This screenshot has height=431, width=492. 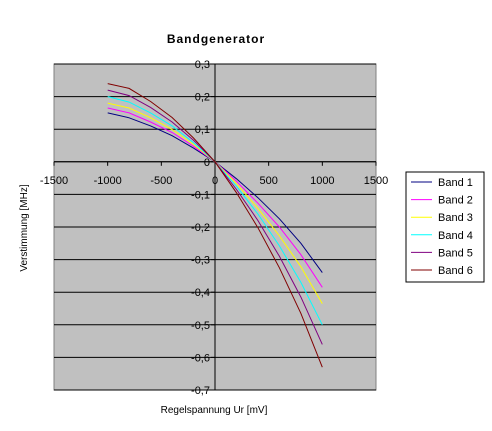 I want to click on y-tick-label: -0,7, so click(x=200, y=391).